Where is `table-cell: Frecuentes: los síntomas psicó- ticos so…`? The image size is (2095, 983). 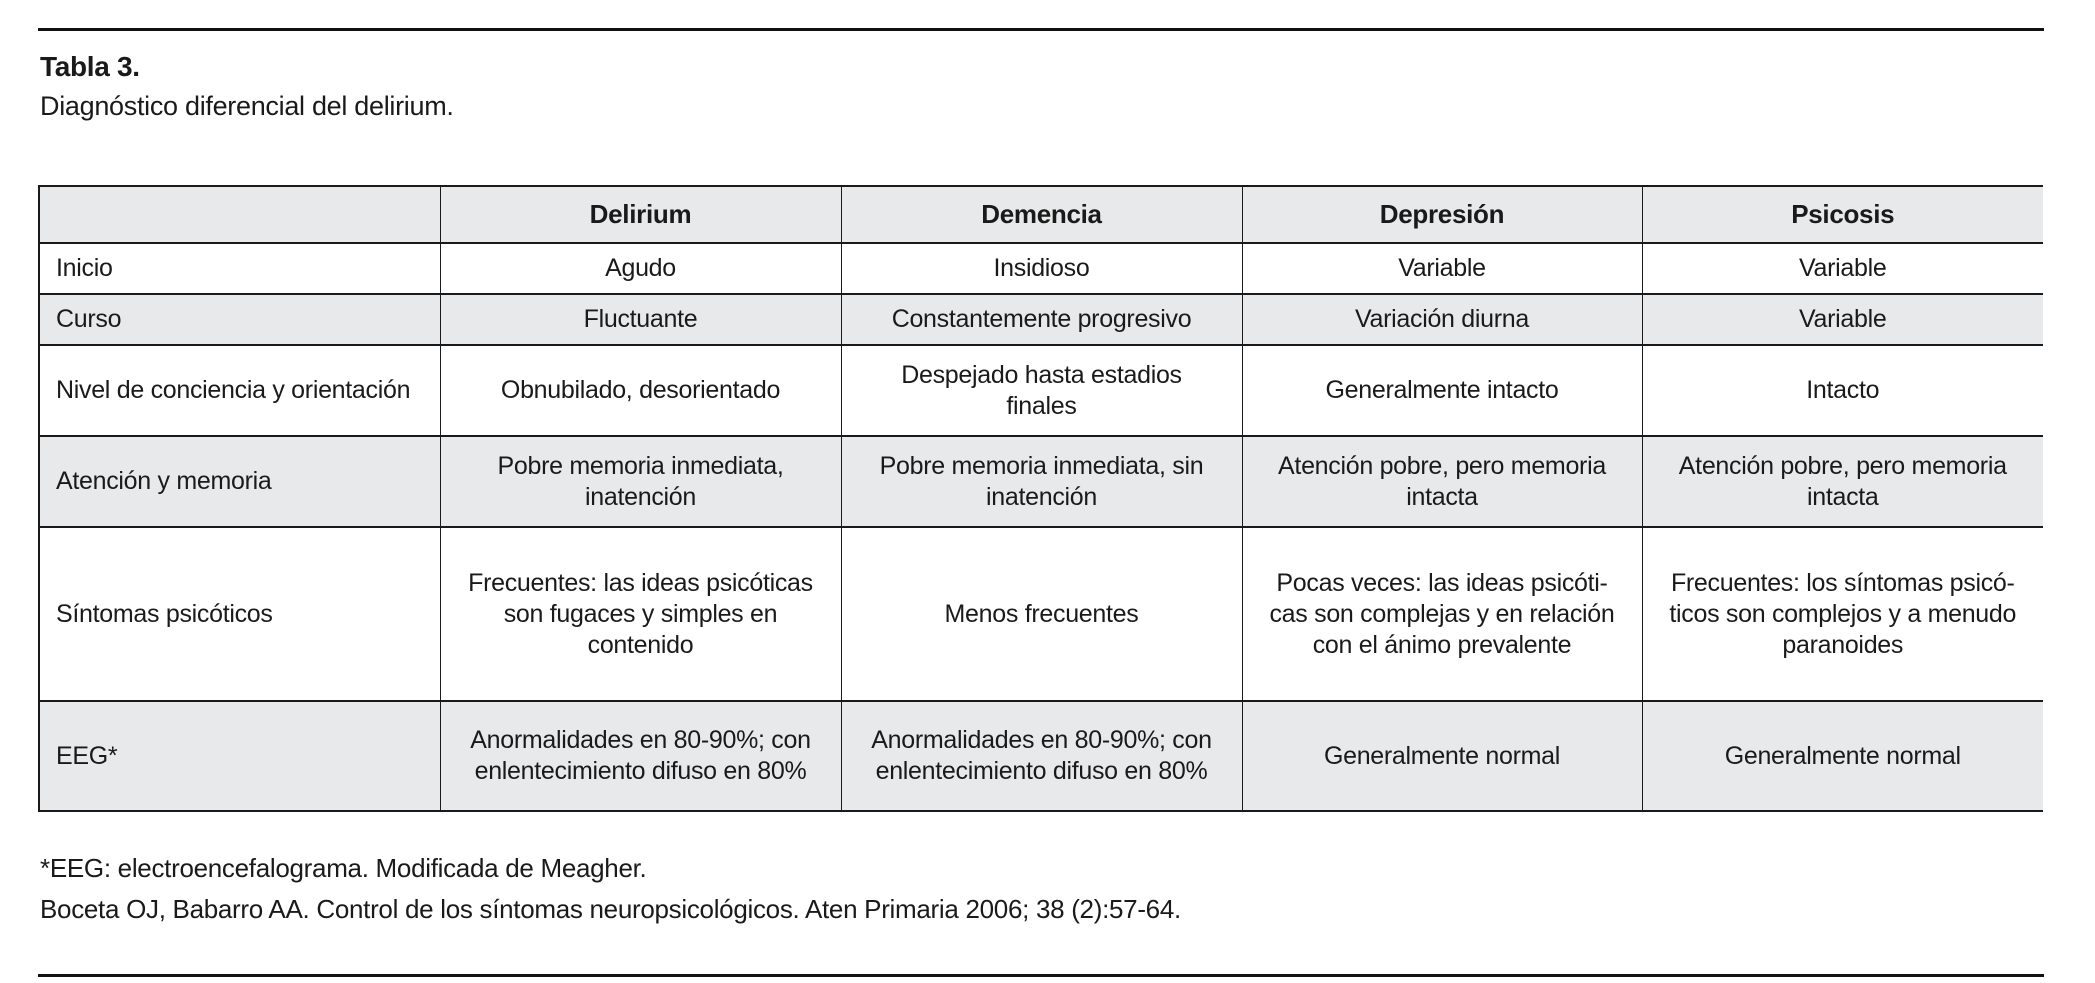
table-cell: Frecuentes: los síntomas psicó- ticos so… is located at coordinates (1842, 614).